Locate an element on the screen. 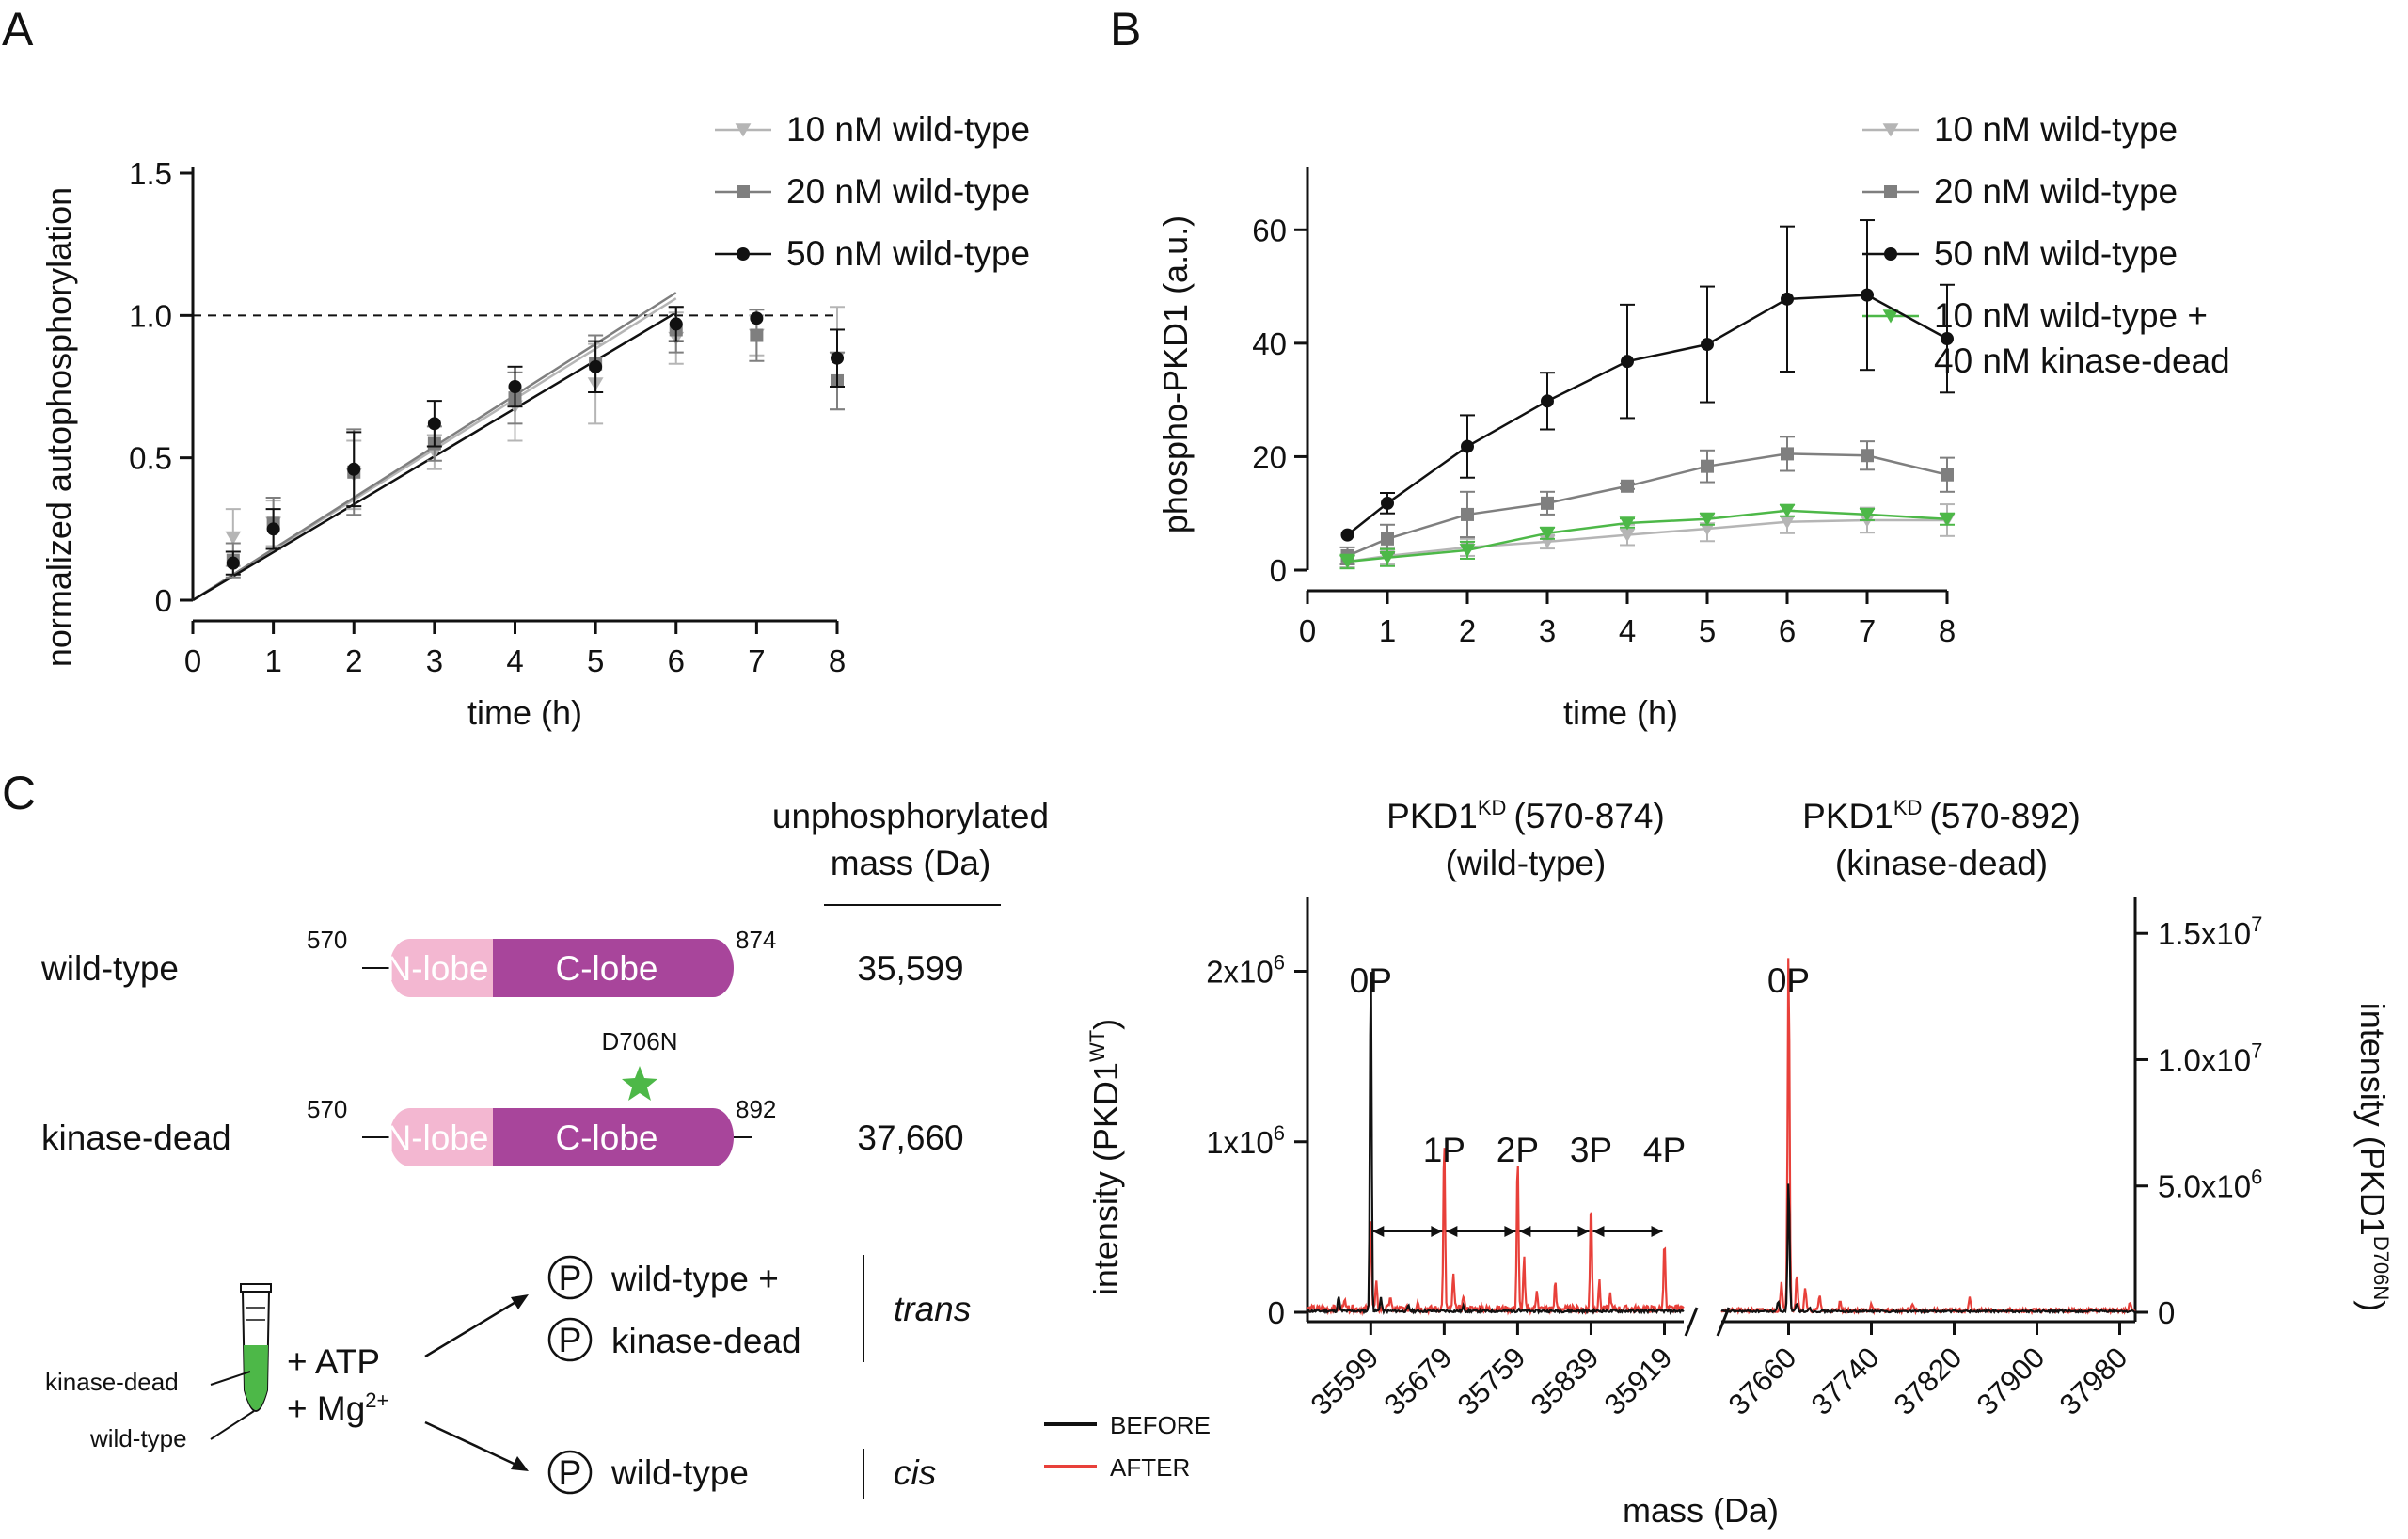 Image resolution: width=2408 pixels, height=1539 pixels. row-label-kinase-dead: kinase-dead is located at coordinates (136, 1138).